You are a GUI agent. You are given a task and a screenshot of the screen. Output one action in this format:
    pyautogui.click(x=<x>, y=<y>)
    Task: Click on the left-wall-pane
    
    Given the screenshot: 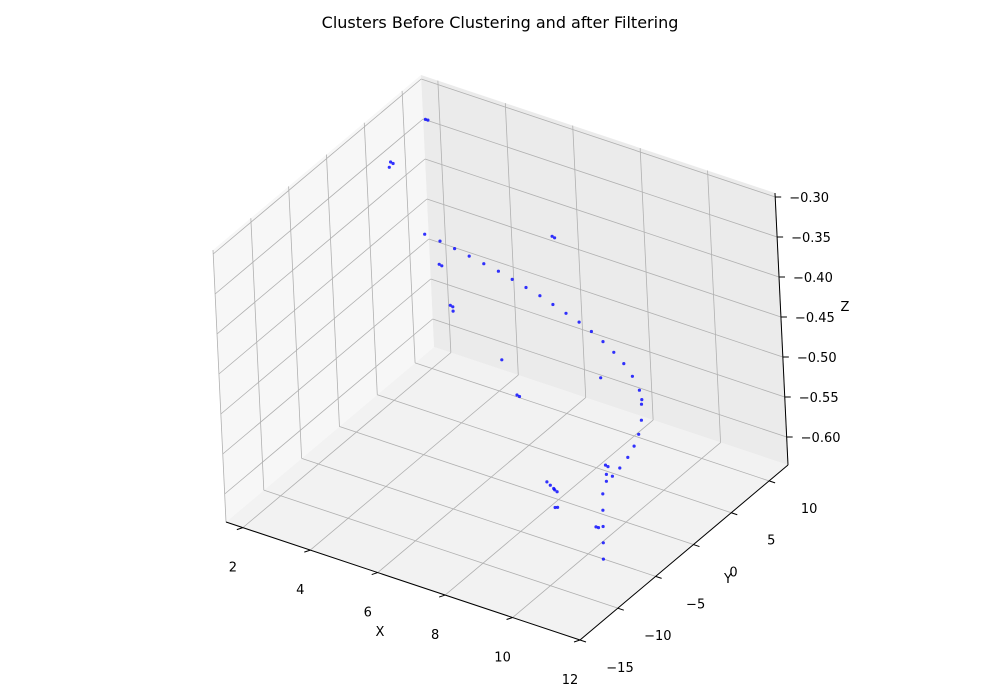 What is the action you would take?
    pyautogui.click(x=323, y=298)
    